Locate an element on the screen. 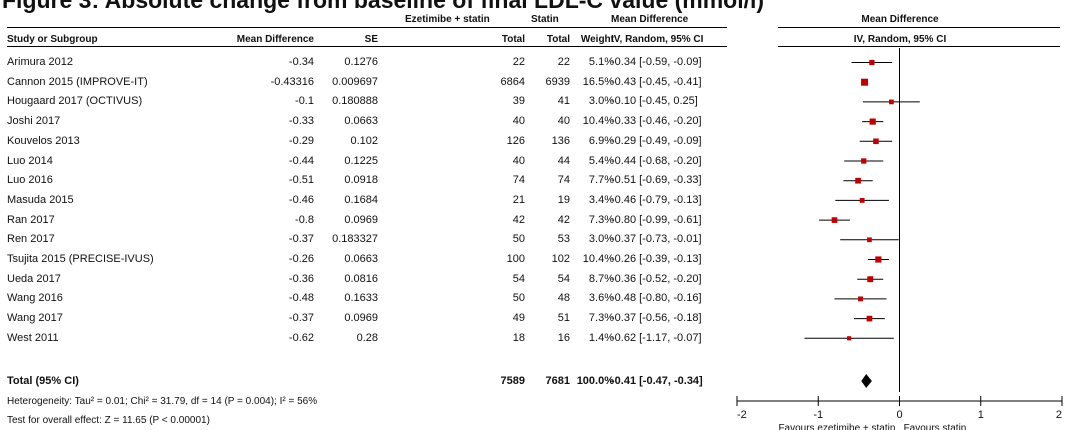  total-n-control: 7681 is located at coordinates (557, 381).